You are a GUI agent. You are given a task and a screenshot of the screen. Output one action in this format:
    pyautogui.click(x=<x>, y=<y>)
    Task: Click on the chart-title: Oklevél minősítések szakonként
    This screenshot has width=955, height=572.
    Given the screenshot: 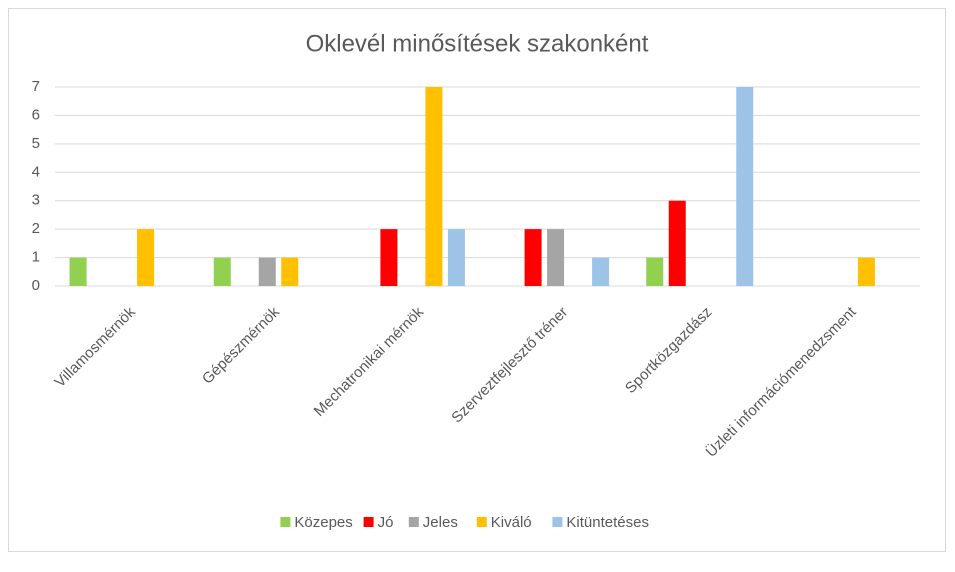 What is the action you would take?
    pyautogui.click(x=477, y=43)
    